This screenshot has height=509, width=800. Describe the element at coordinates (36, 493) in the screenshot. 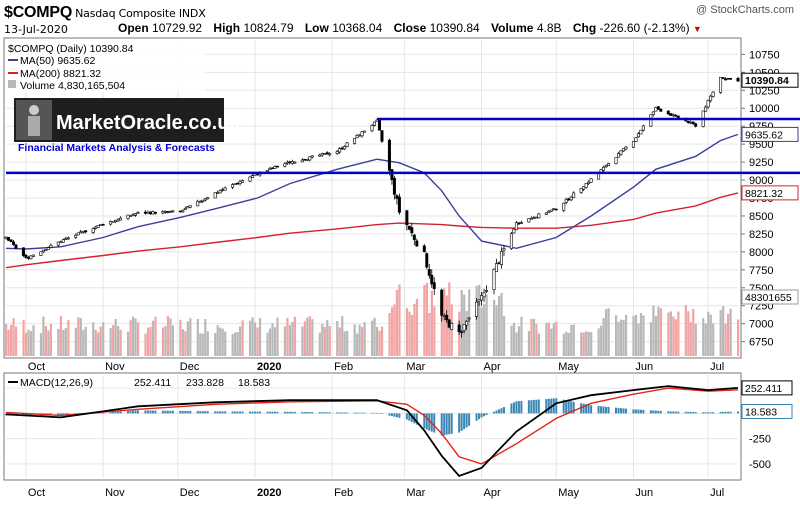

I see `macd-x-tick-label: Oct` at that location.